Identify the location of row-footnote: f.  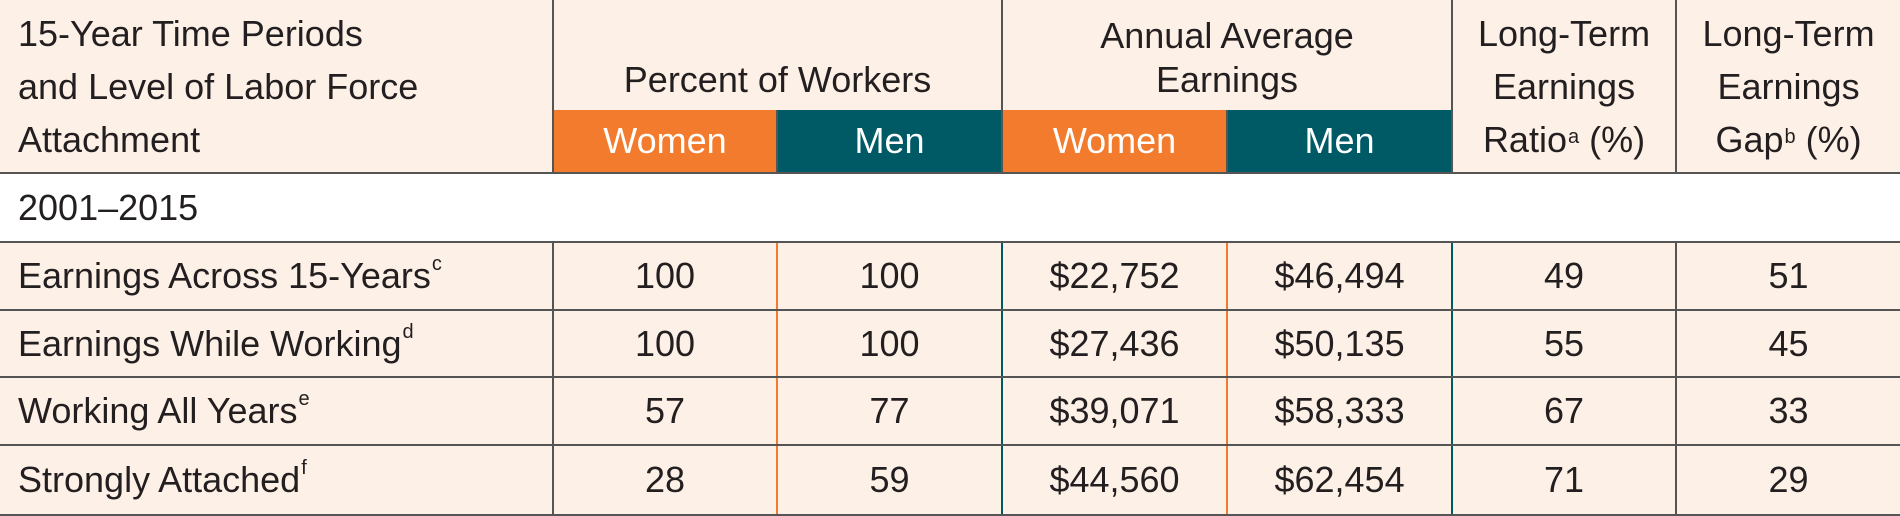
(304, 468).